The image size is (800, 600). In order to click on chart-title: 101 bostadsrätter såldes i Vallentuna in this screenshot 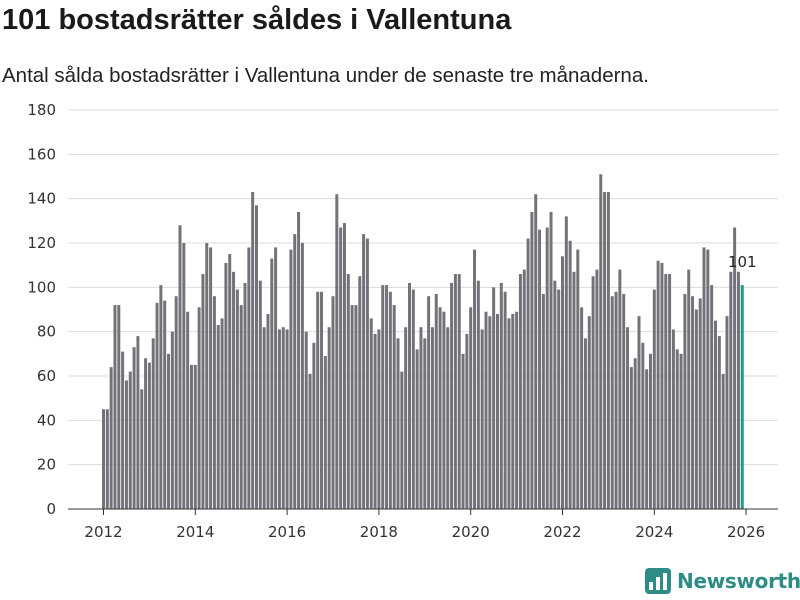, I will do `click(257, 20)`.